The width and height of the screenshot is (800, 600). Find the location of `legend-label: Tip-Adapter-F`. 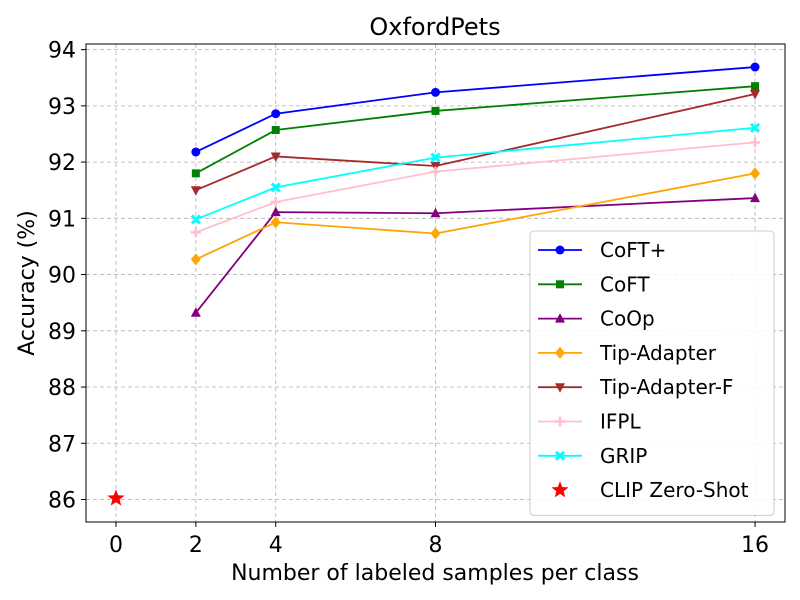

legend-label: Tip-Adapter-F is located at coordinates (666, 387).